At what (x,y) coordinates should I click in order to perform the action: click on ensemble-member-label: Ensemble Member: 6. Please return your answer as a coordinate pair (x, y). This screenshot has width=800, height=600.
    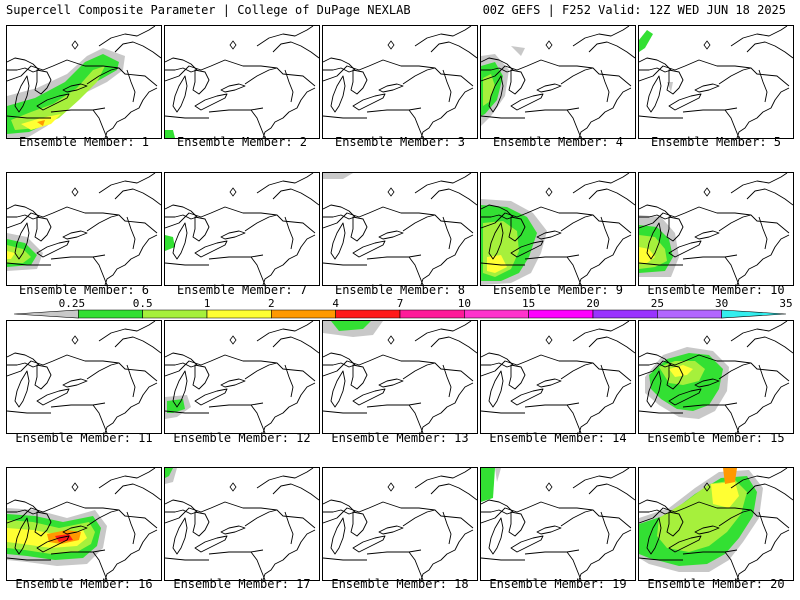
    Looking at the image, I should click on (84, 290).